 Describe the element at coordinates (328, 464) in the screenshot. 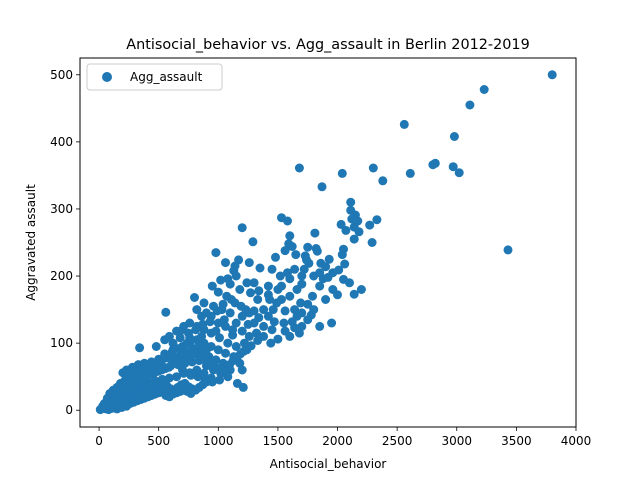

I see `x-axis-label: Antisocial_behavior` at that location.